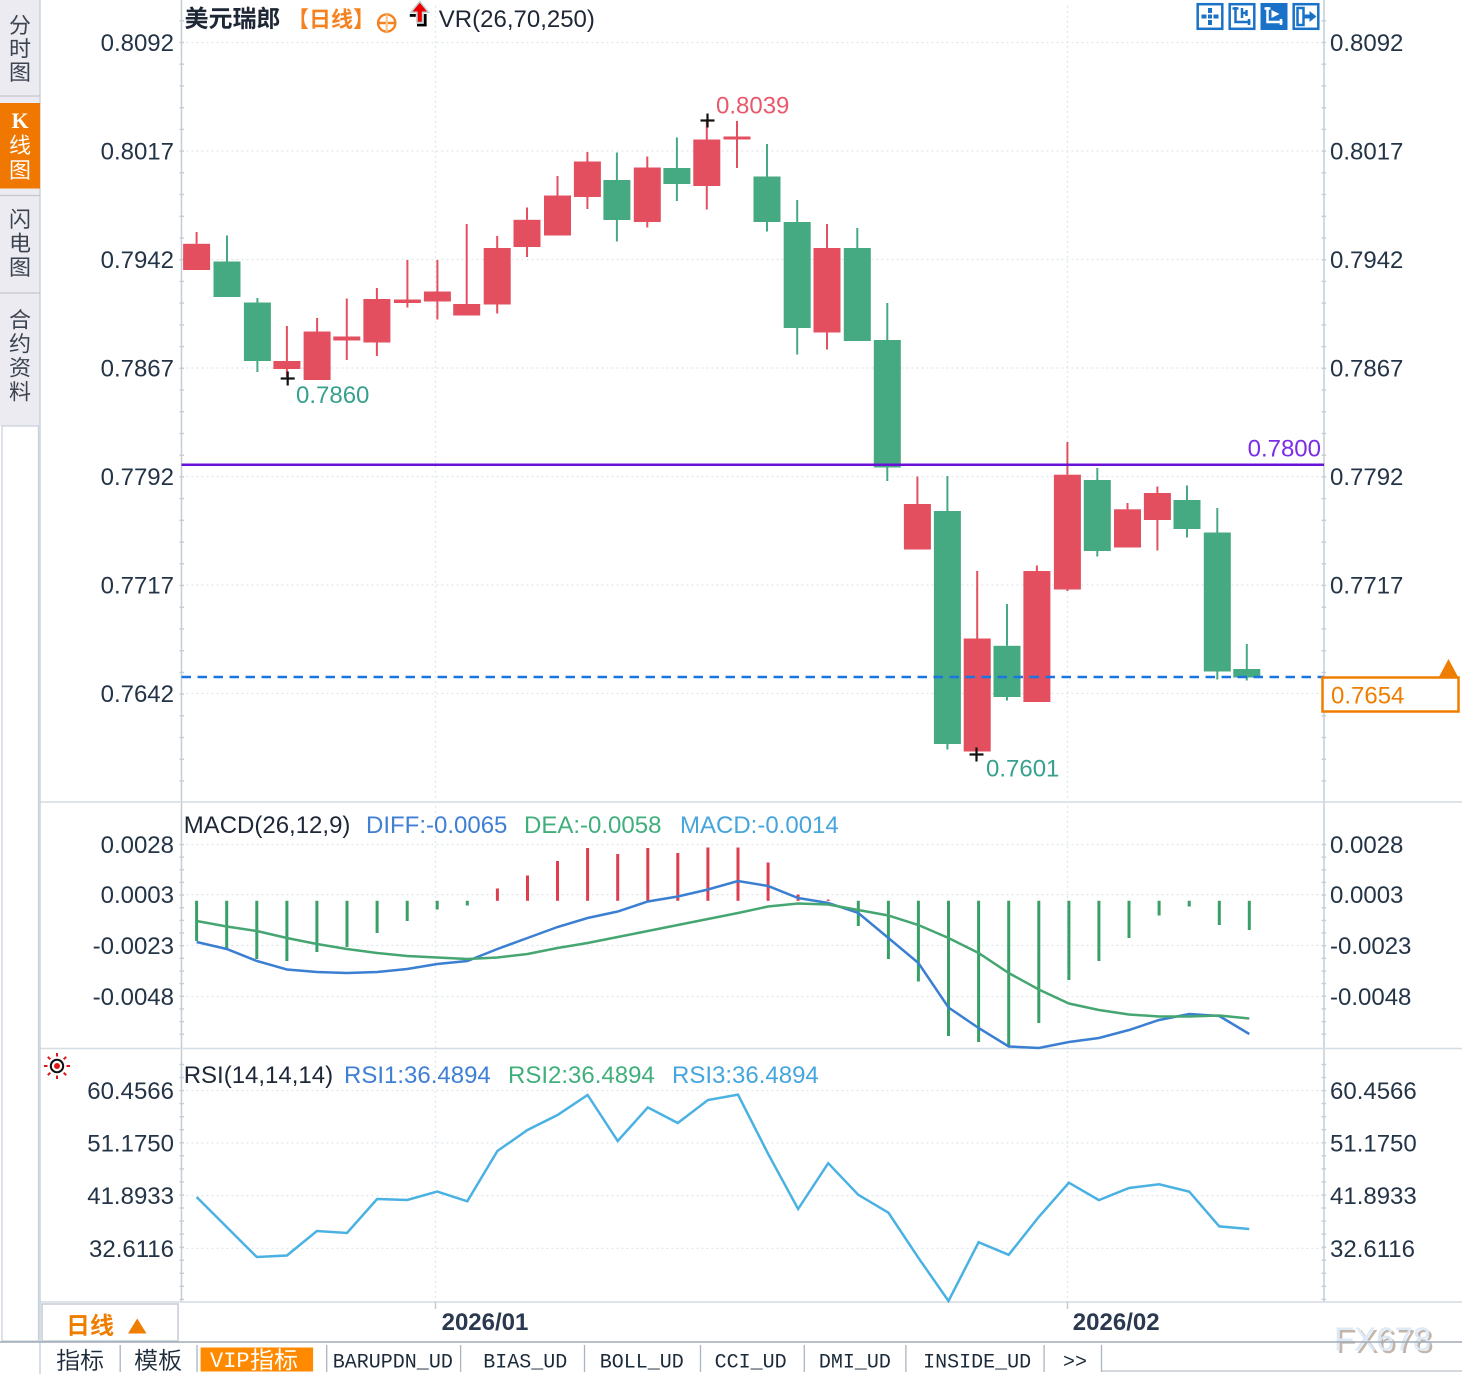 The height and width of the screenshot is (1374, 1462). What do you see at coordinates (230, 1361) in the screenshot?
I see `svg-text: VIP` at bounding box center [230, 1361].